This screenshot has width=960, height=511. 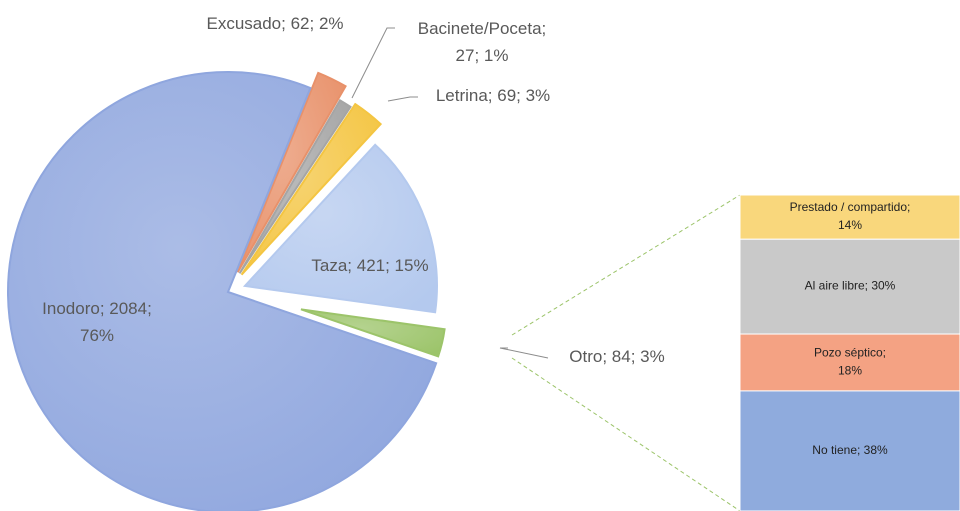 I want to click on label-line: Excusado; 62; 2%, so click(x=274, y=23).